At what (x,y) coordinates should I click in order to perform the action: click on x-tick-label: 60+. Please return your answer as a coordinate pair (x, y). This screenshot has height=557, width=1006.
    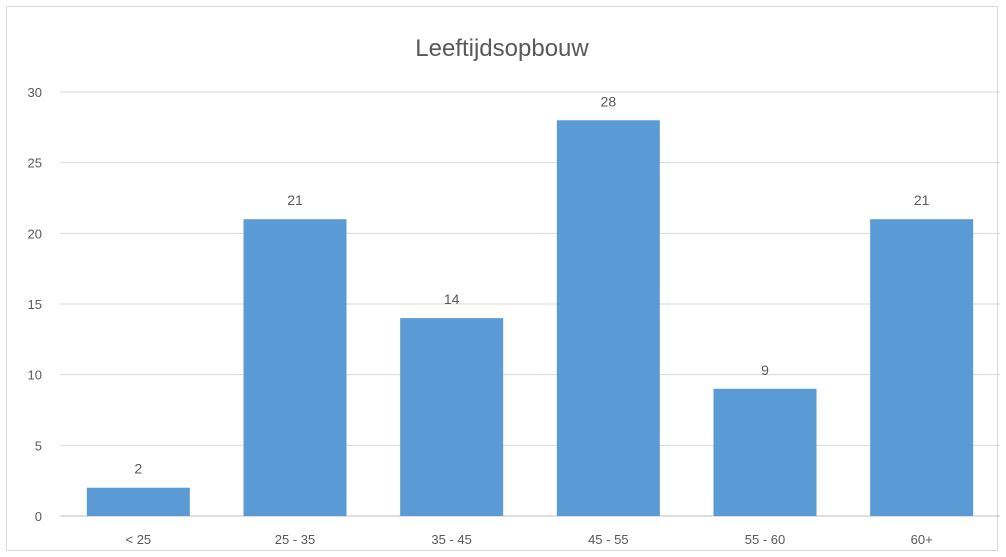
    Looking at the image, I should click on (922, 539).